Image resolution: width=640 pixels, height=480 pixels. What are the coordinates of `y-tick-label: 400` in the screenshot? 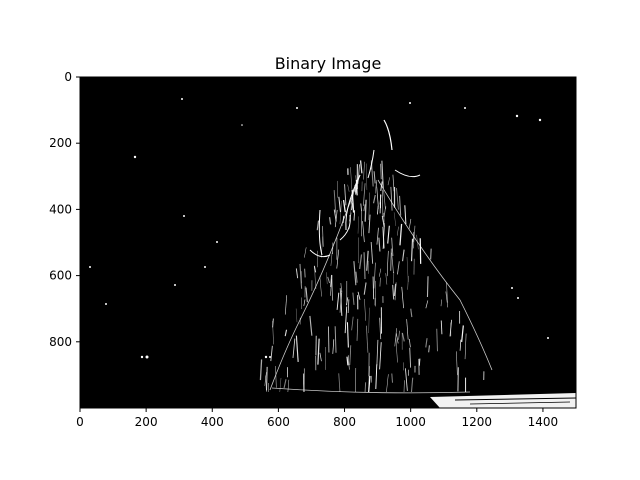 It's located at (60, 209).